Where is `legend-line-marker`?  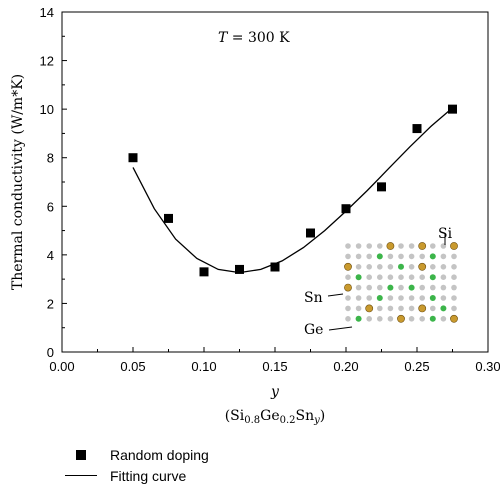
legend-line-marker is located at coordinates (81, 475).